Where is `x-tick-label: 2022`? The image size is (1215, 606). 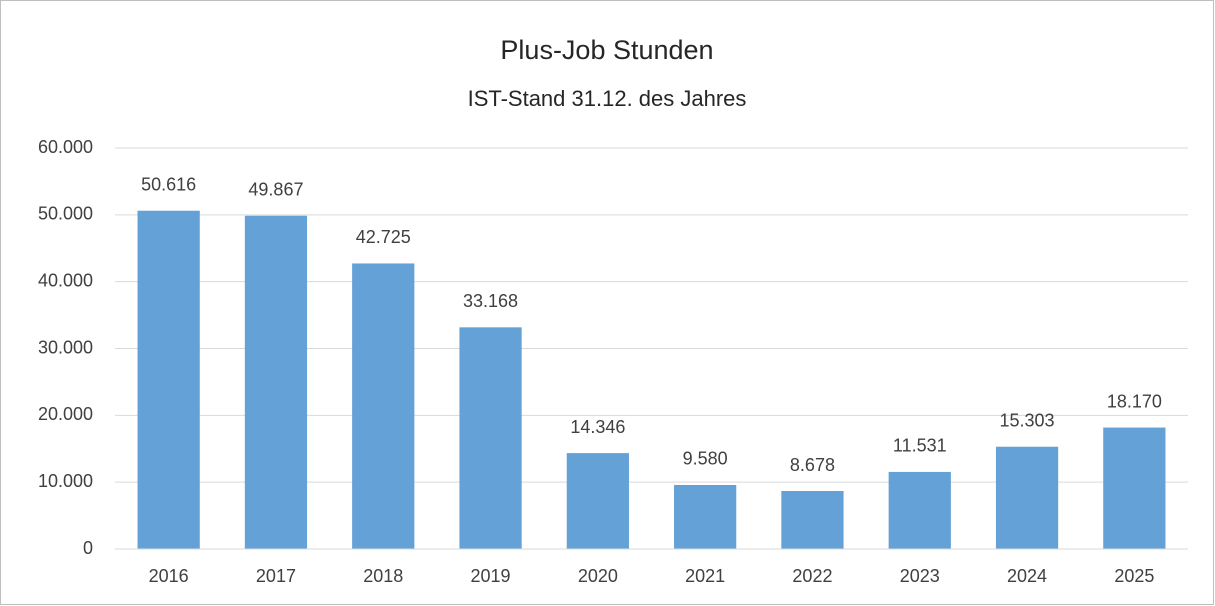 x-tick-label: 2022 is located at coordinates (812, 576).